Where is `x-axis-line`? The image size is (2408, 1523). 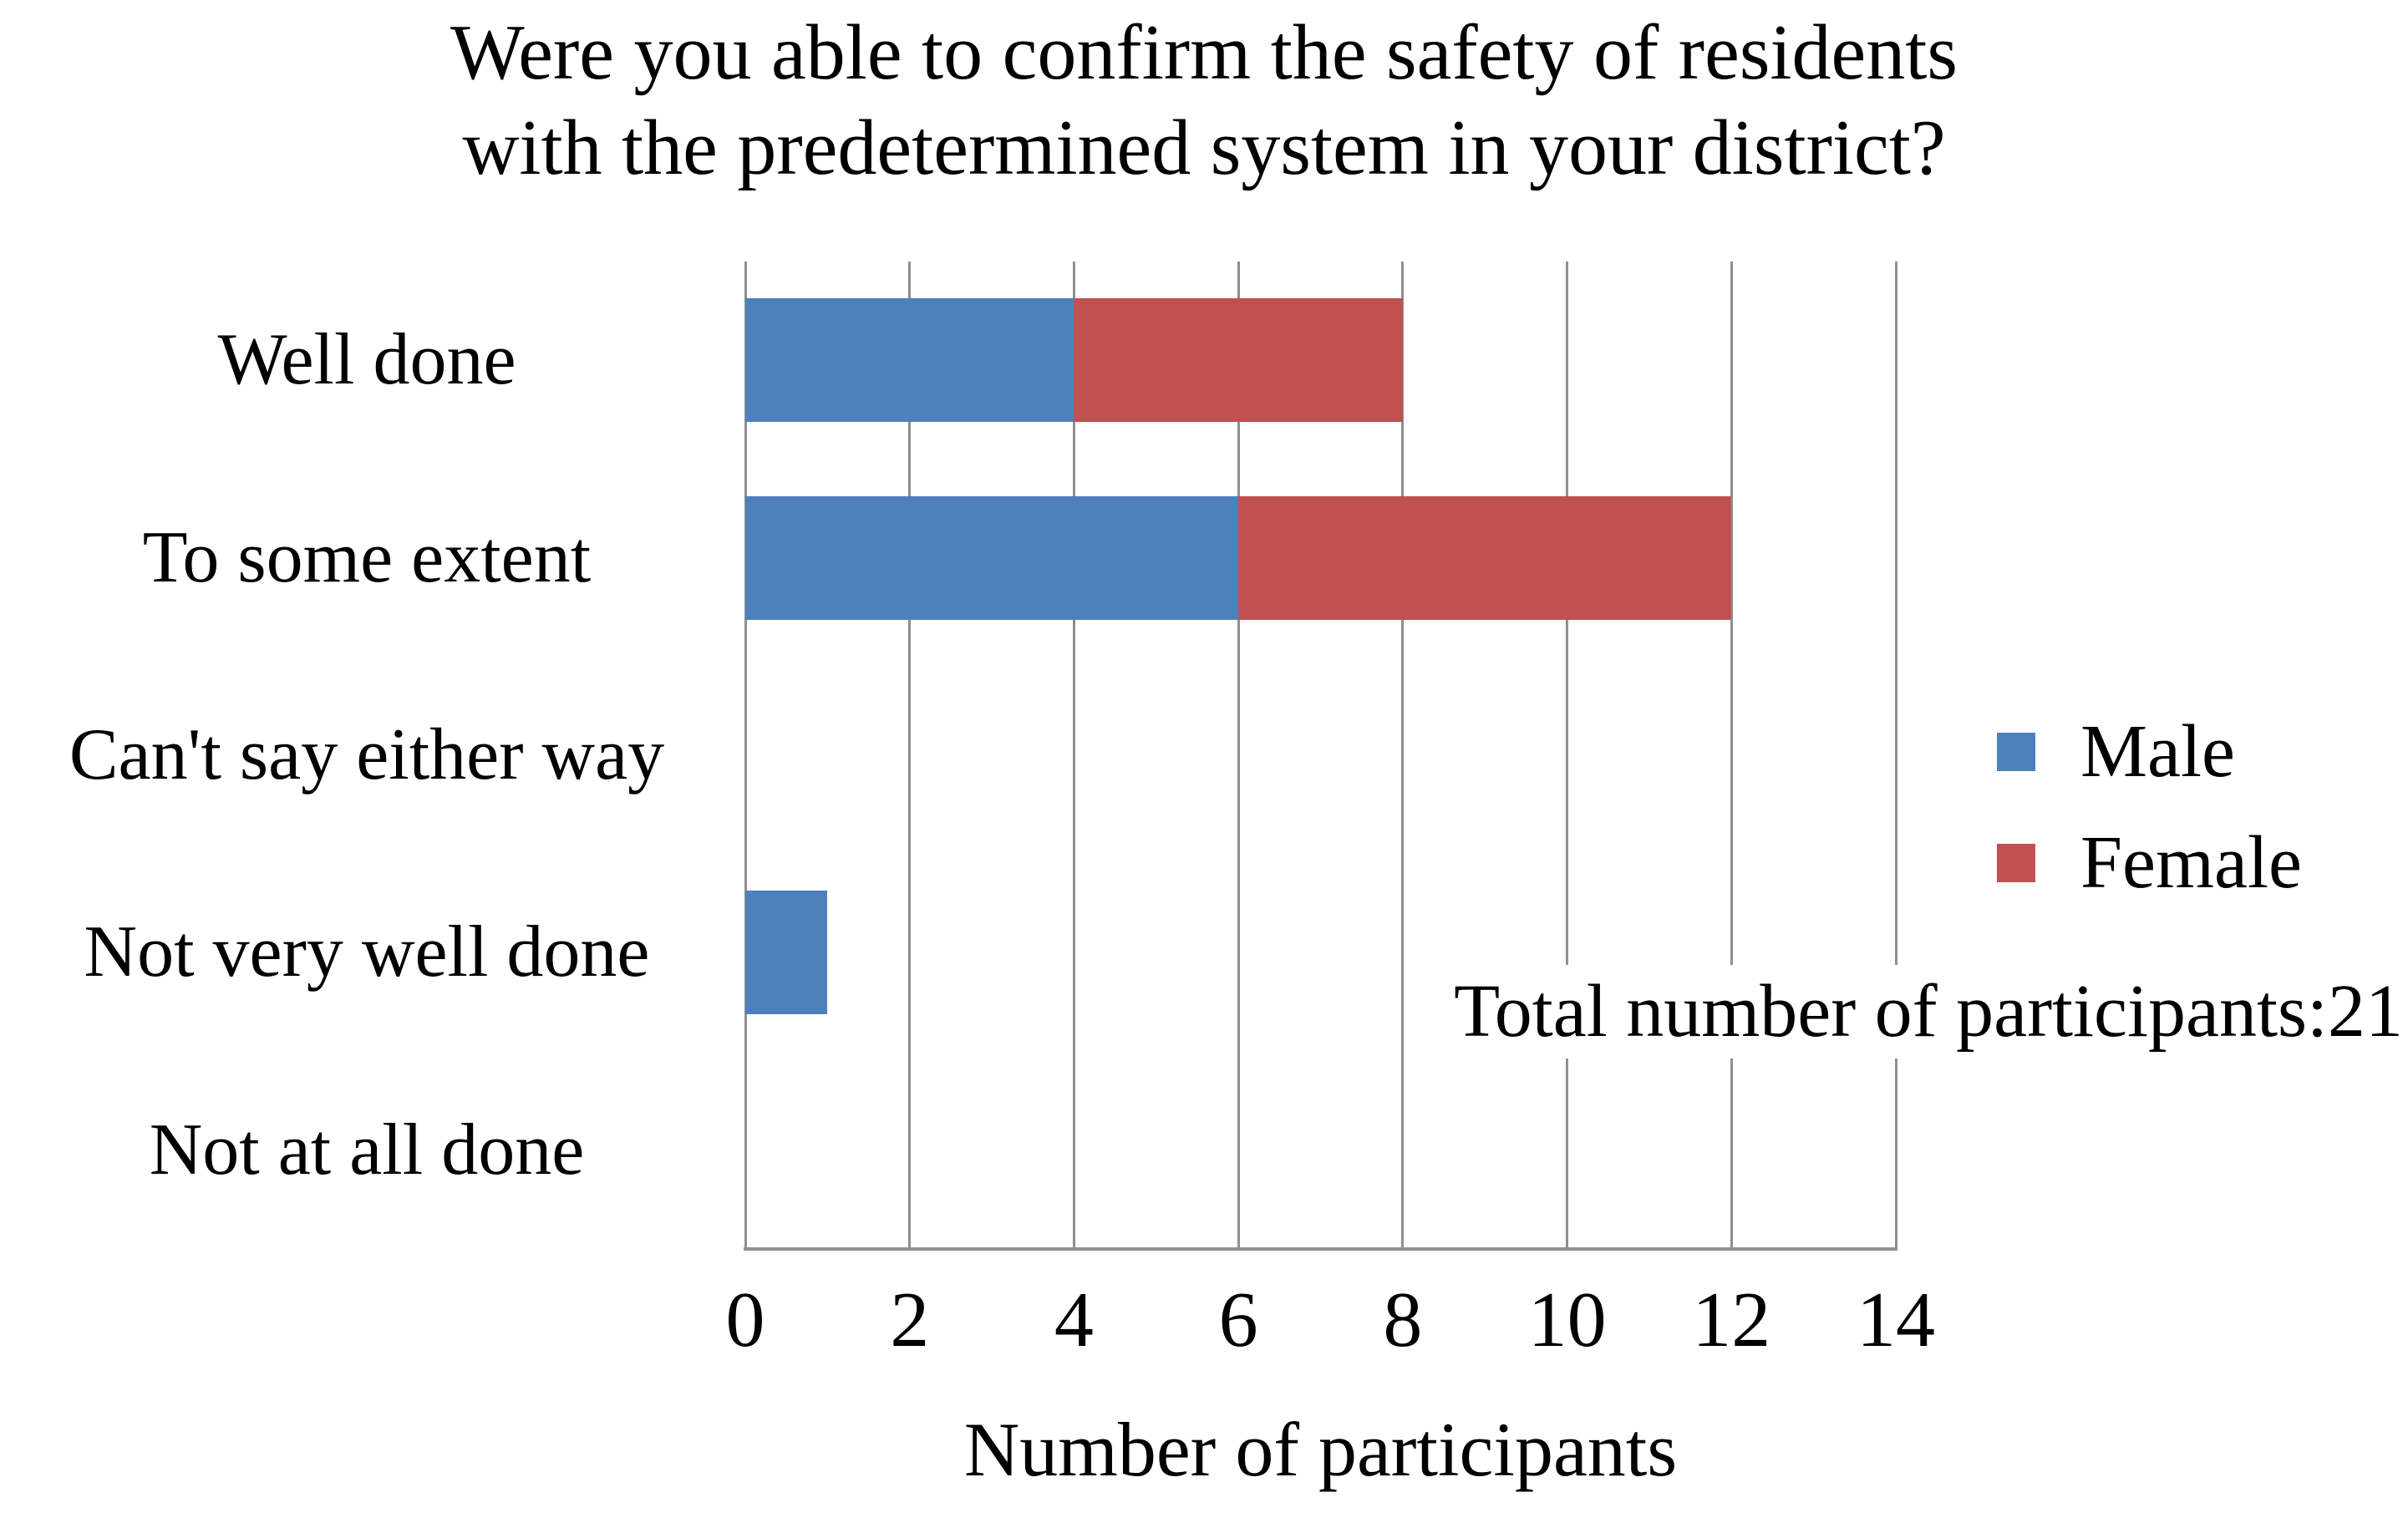
x-axis-line is located at coordinates (1320, 1249).